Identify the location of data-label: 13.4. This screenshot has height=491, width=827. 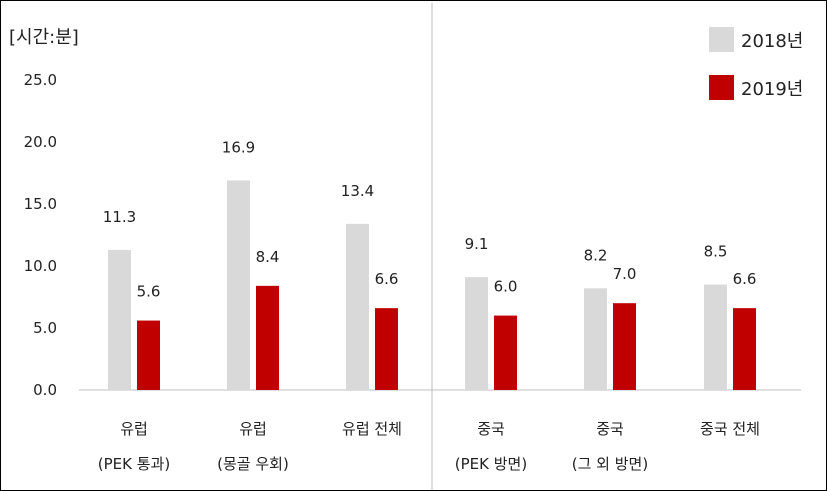
(357, 191).